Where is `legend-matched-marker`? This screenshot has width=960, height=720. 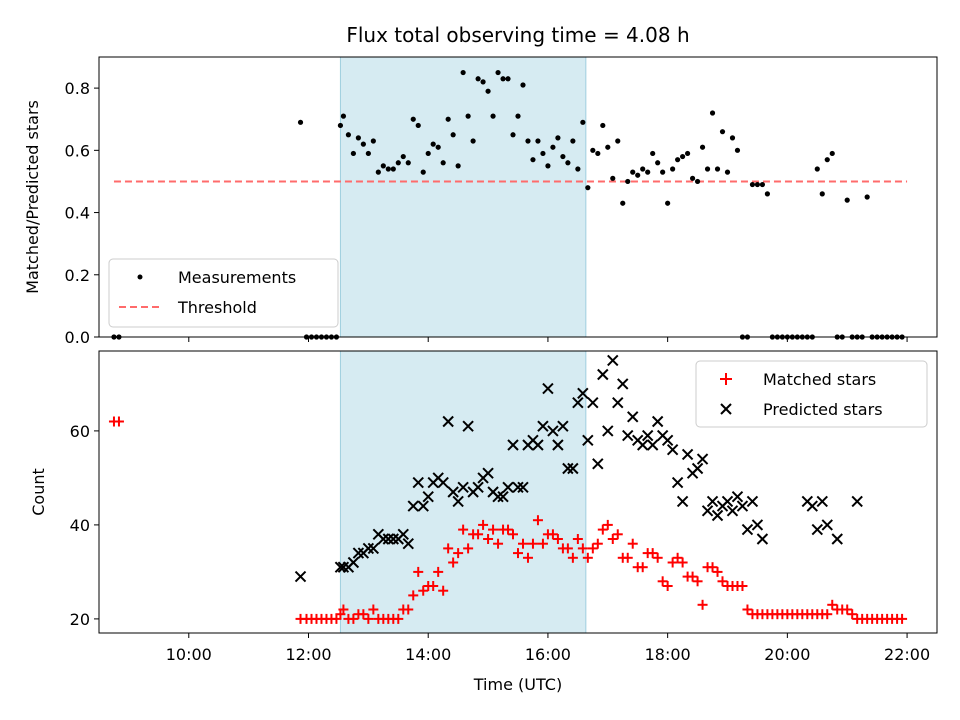 legend-matched-marker is located at coordinates (726, 379).